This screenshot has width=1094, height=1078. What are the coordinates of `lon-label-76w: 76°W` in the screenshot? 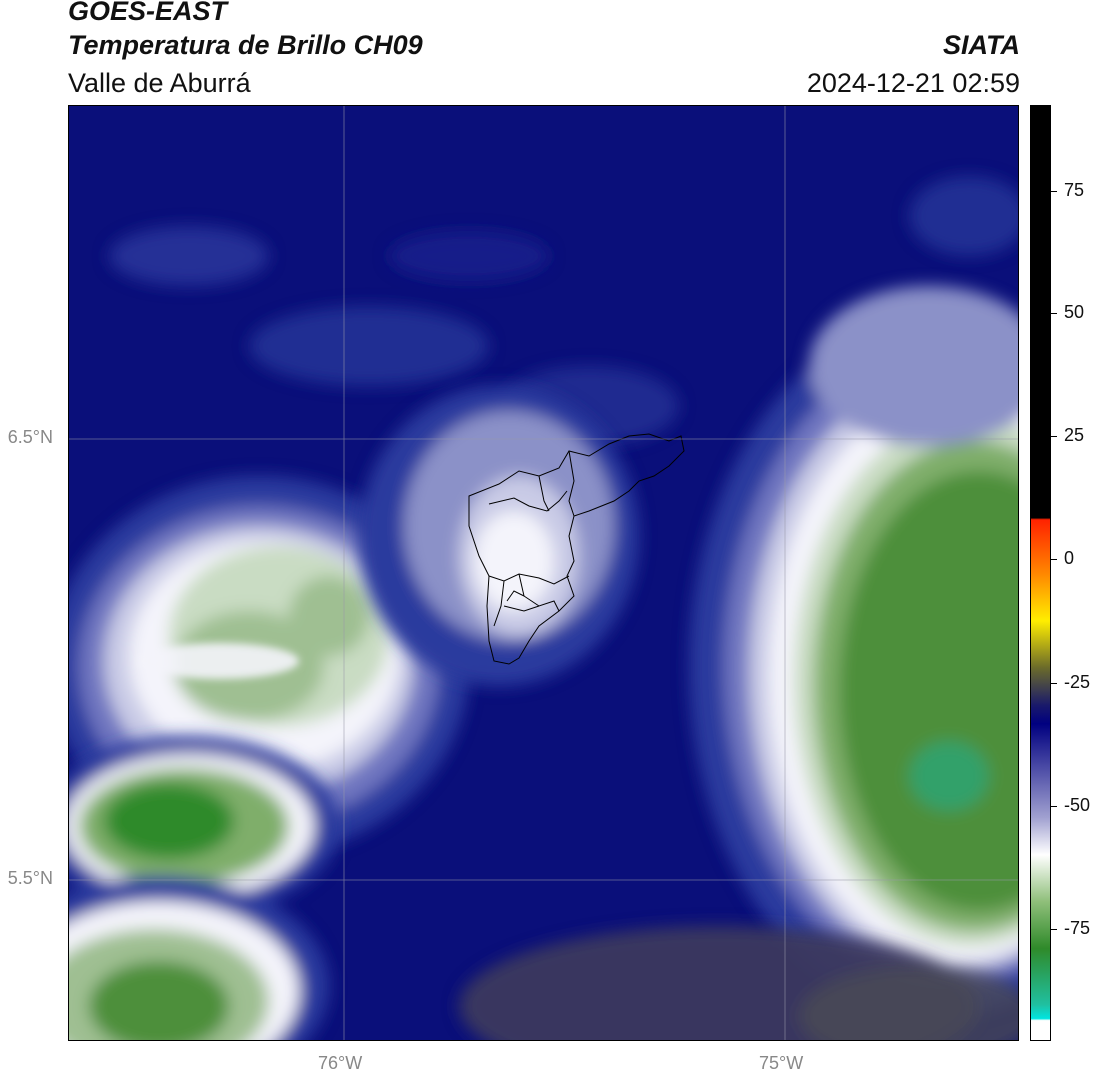 It's located at (340, 1063).